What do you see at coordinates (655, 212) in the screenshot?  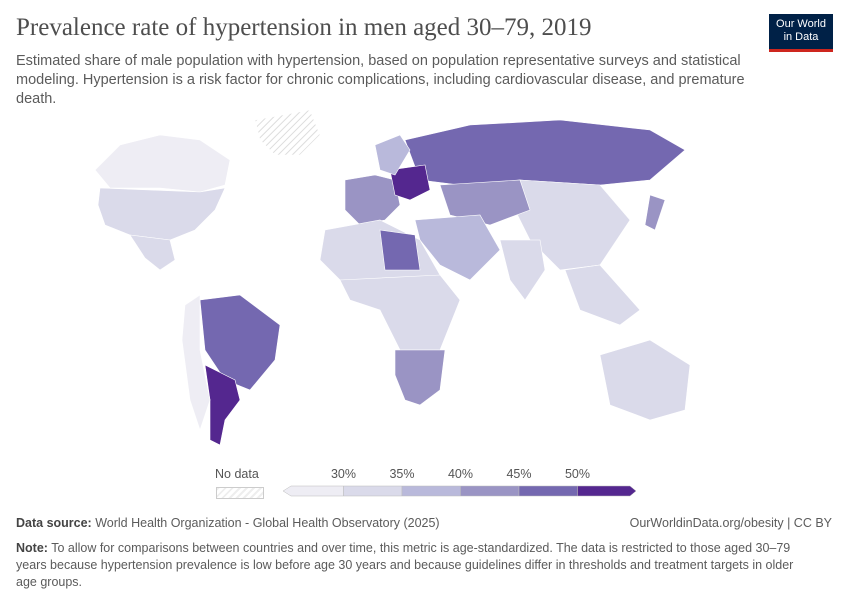 I see `country-japan` at bounding box center [655, 212].